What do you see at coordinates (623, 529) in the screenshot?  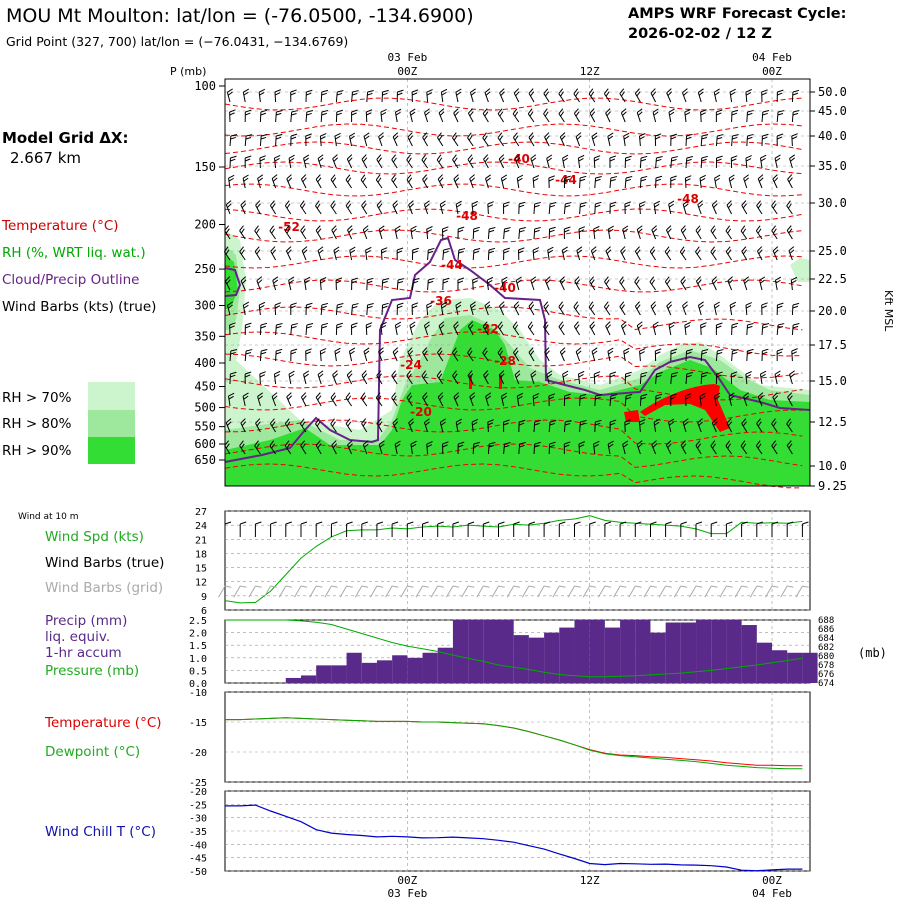 I see `surface-wind-barb` at bounding box center [623, 529].